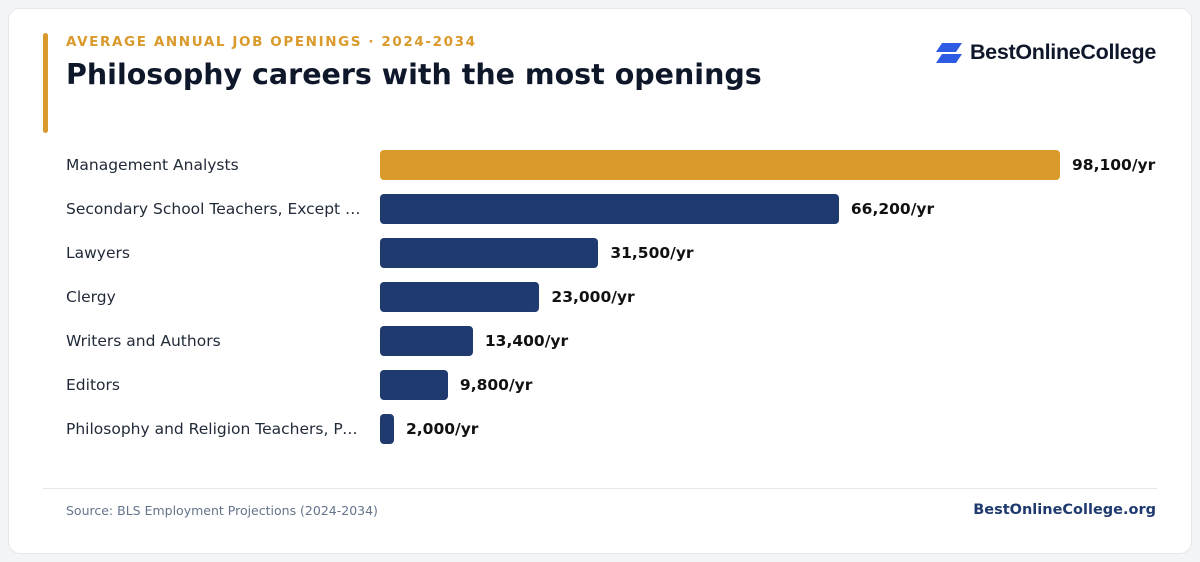 This screenshot has height=562, width=1200. I want to click on value-label: 66,200/yr, so click(892, 209).